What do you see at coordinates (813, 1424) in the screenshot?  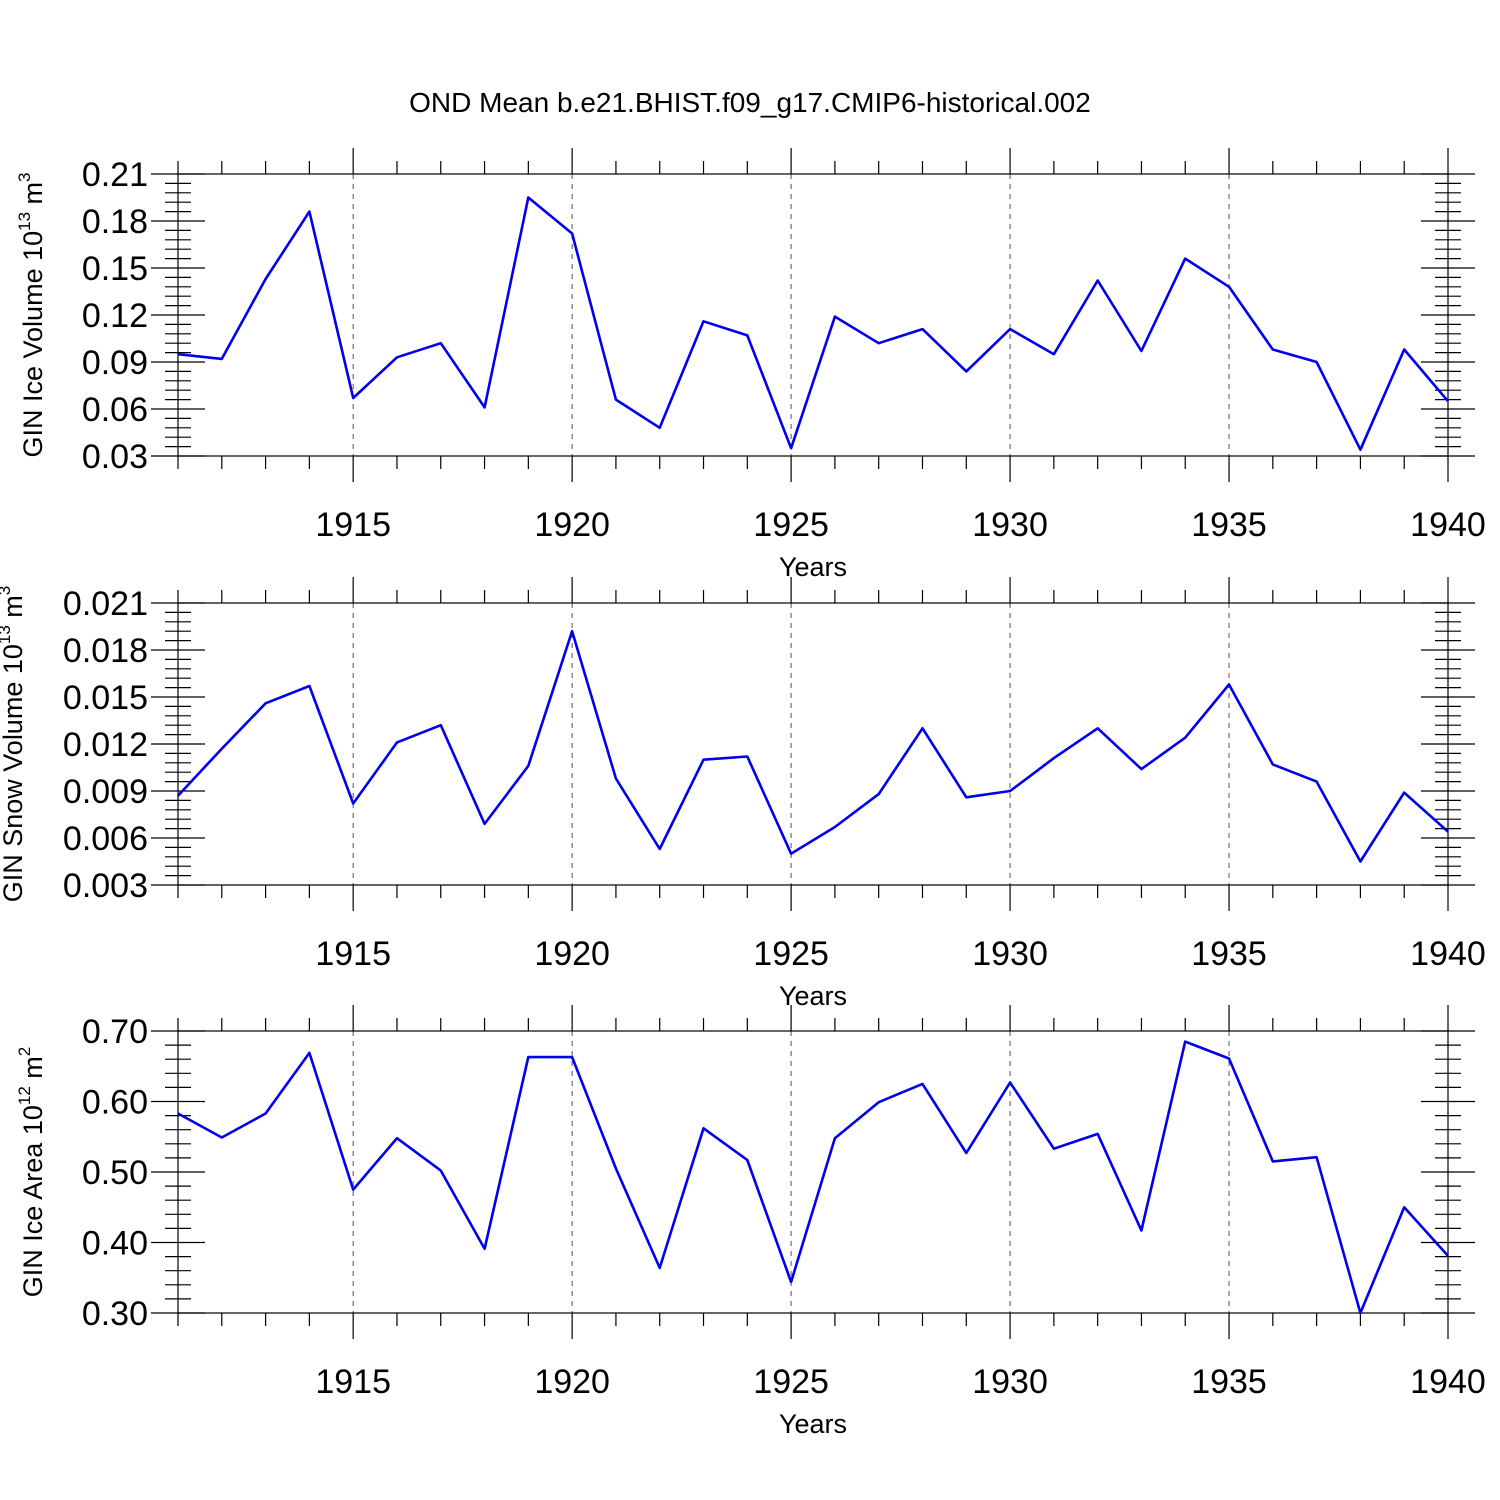 I see `ice-area-x-axis-label: Years` at bounding box center [813, 1424].